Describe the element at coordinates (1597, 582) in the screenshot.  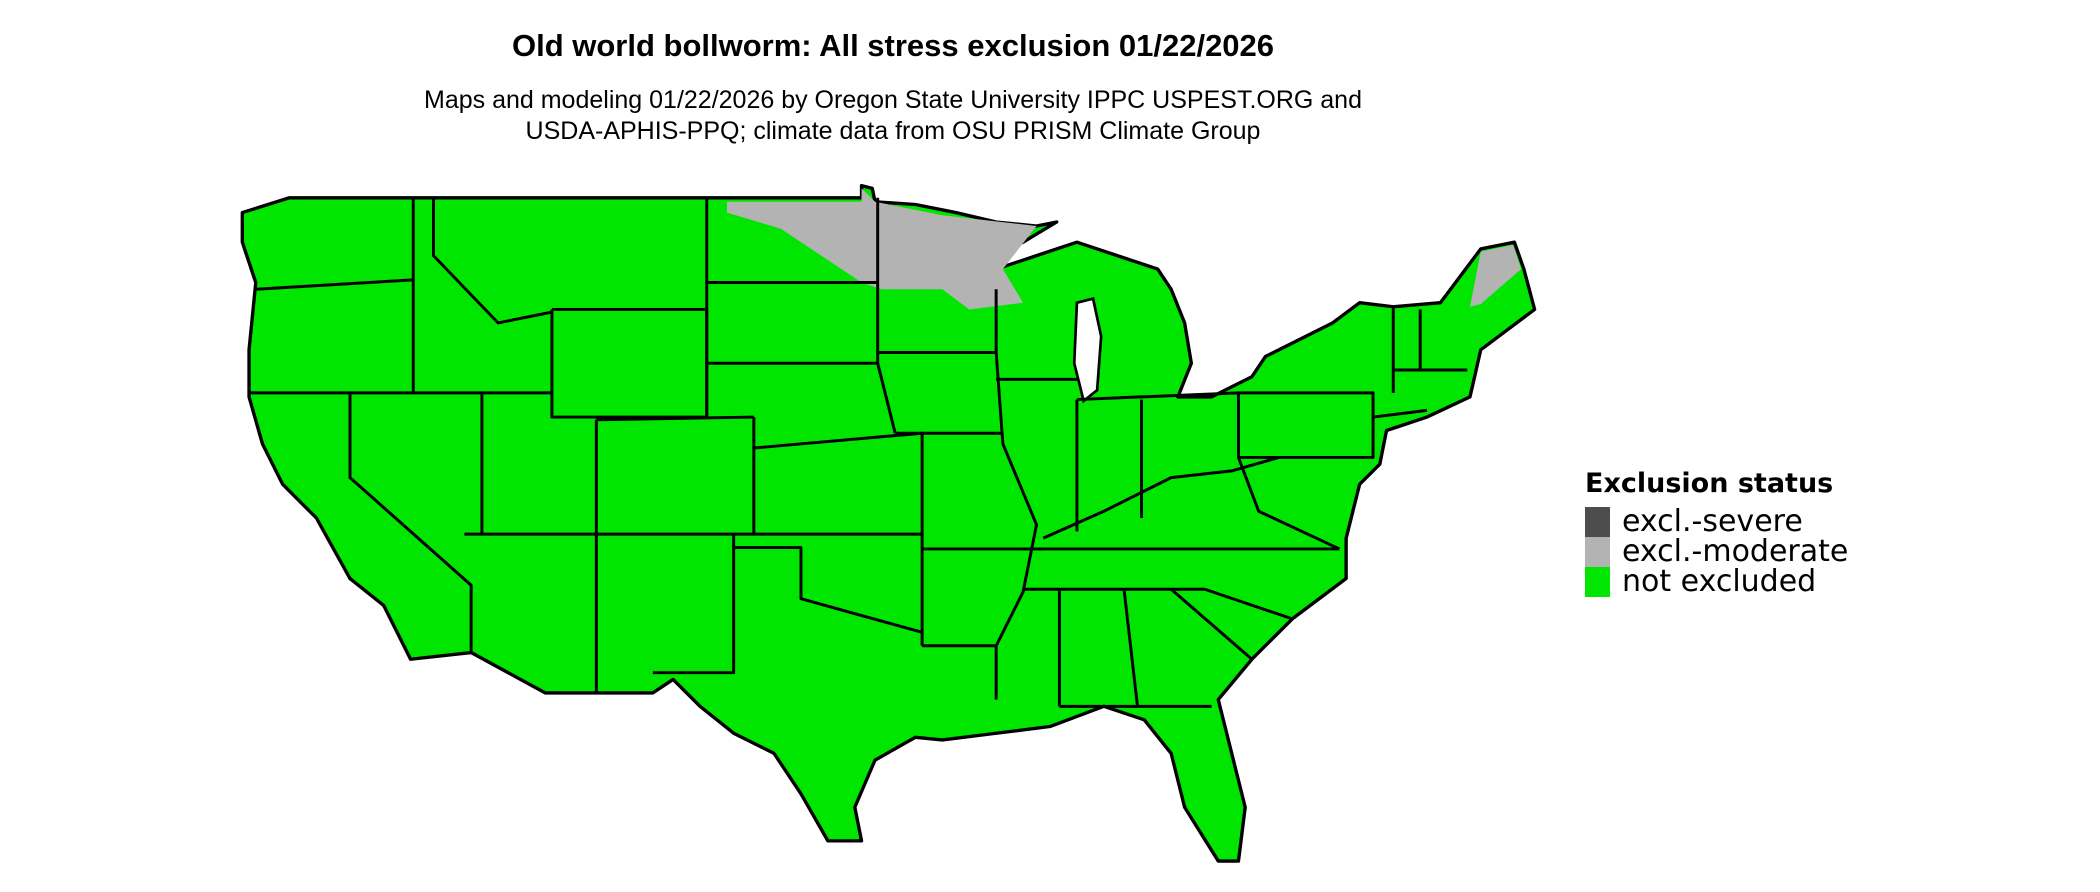
I see `legend-swatch-not-excluded` at that location.